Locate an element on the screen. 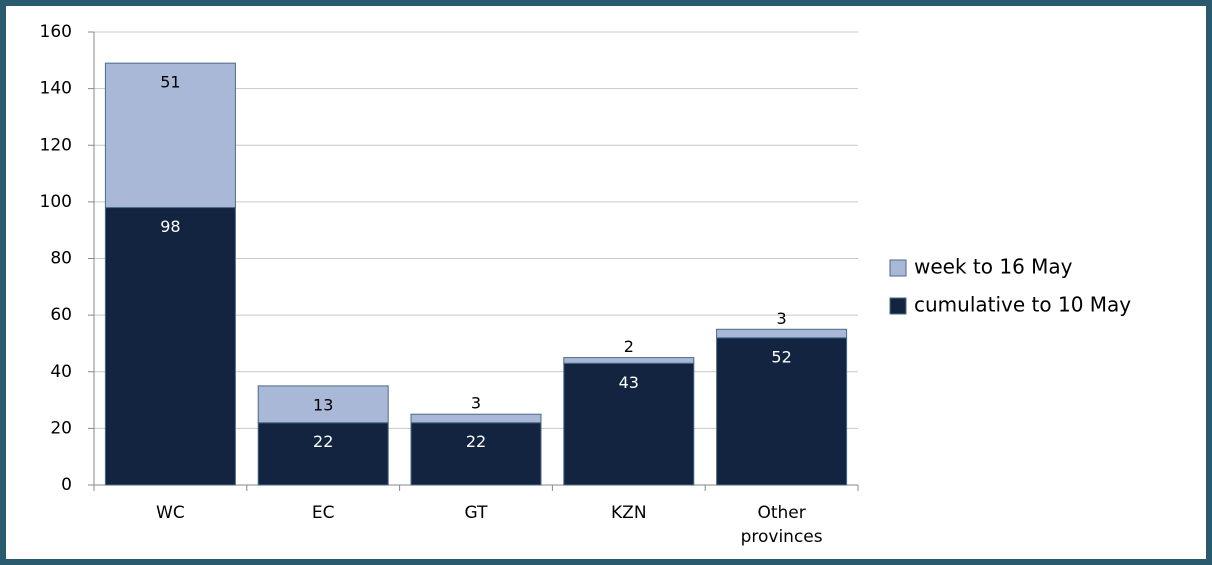 The width and height of the screenshot is (1212, 565). y-tick-label: 160 is located at coordinates (56, 32).